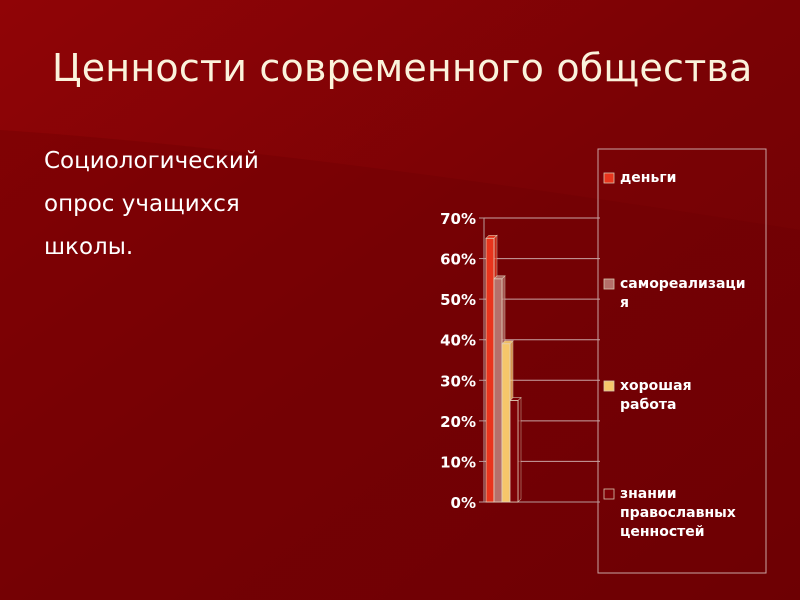 The width and height of the screenshot is (800, 600). I want to click on subtitle-line: Социологический, so click(151, 161).